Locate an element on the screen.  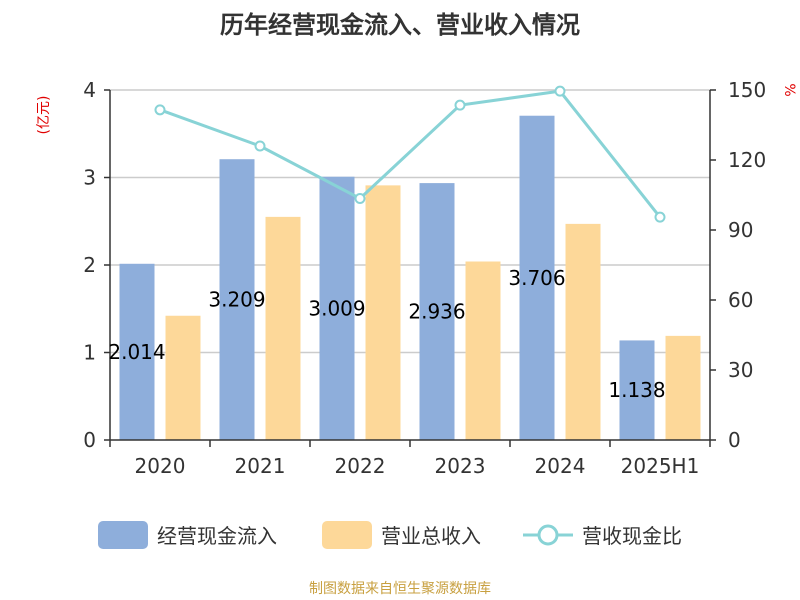
data-label-cash-inflow: 3.706 is located at coordinates (536, 278).